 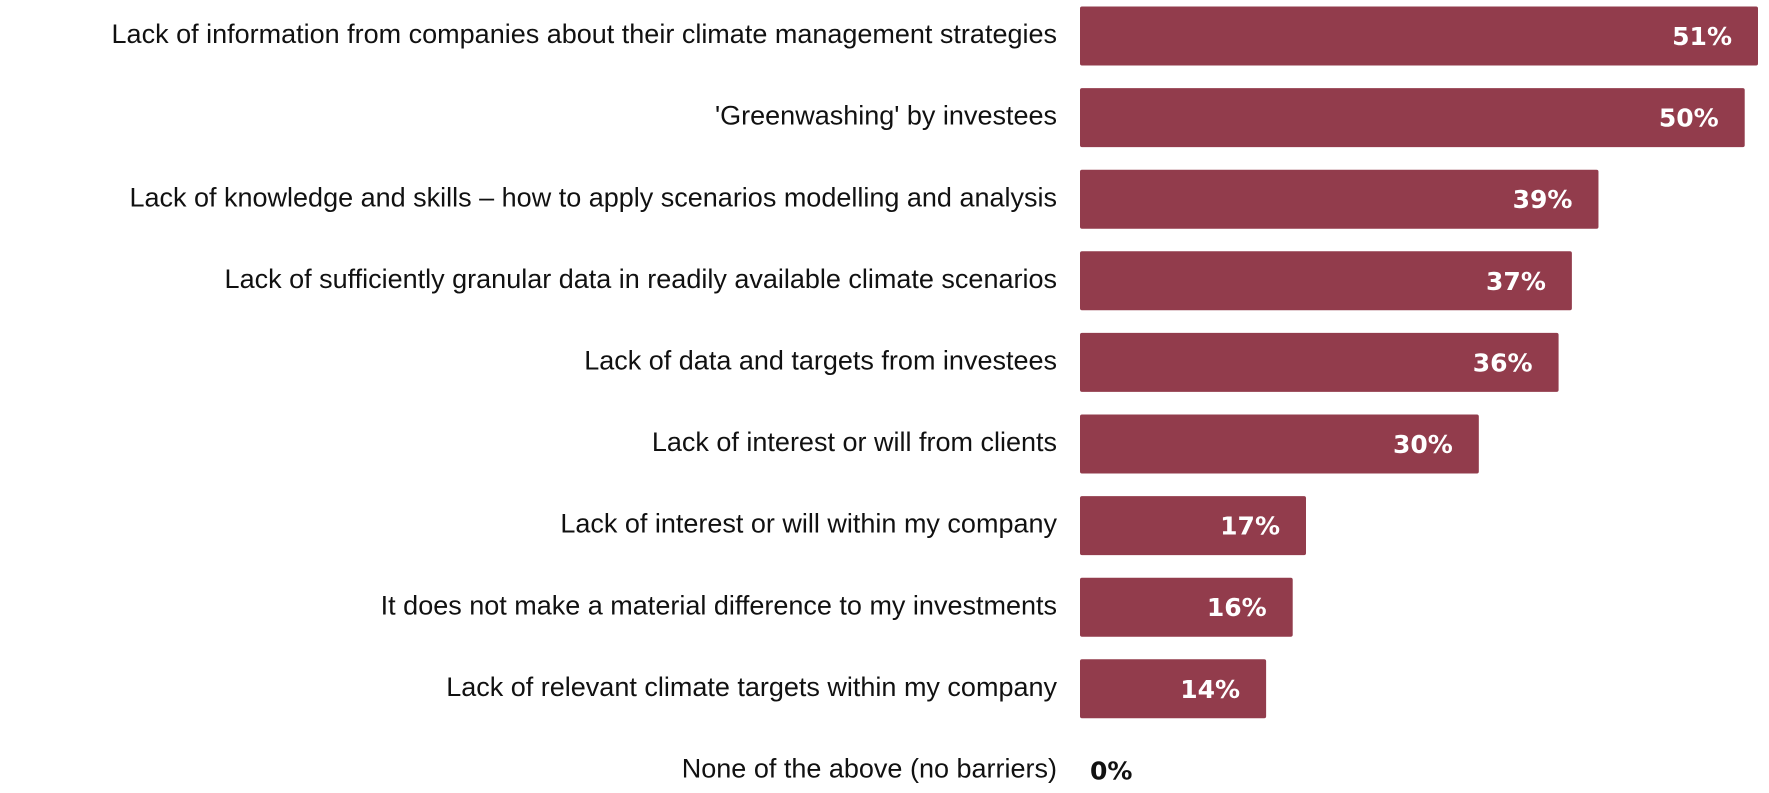 I want to click on category-label: Lack of data and targets from investees, so click(x=820, y=361).